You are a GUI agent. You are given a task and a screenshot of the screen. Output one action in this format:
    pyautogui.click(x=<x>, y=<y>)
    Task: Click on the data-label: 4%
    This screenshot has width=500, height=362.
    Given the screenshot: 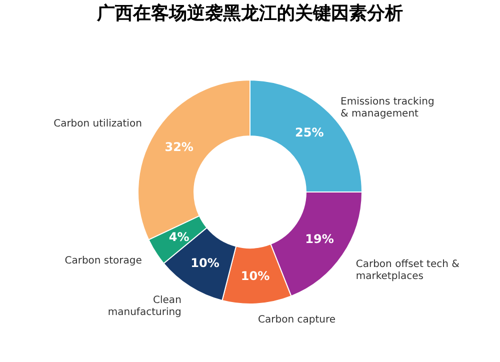 What is the action you would take?
    pyautogui.click(x=179, y=237)
    